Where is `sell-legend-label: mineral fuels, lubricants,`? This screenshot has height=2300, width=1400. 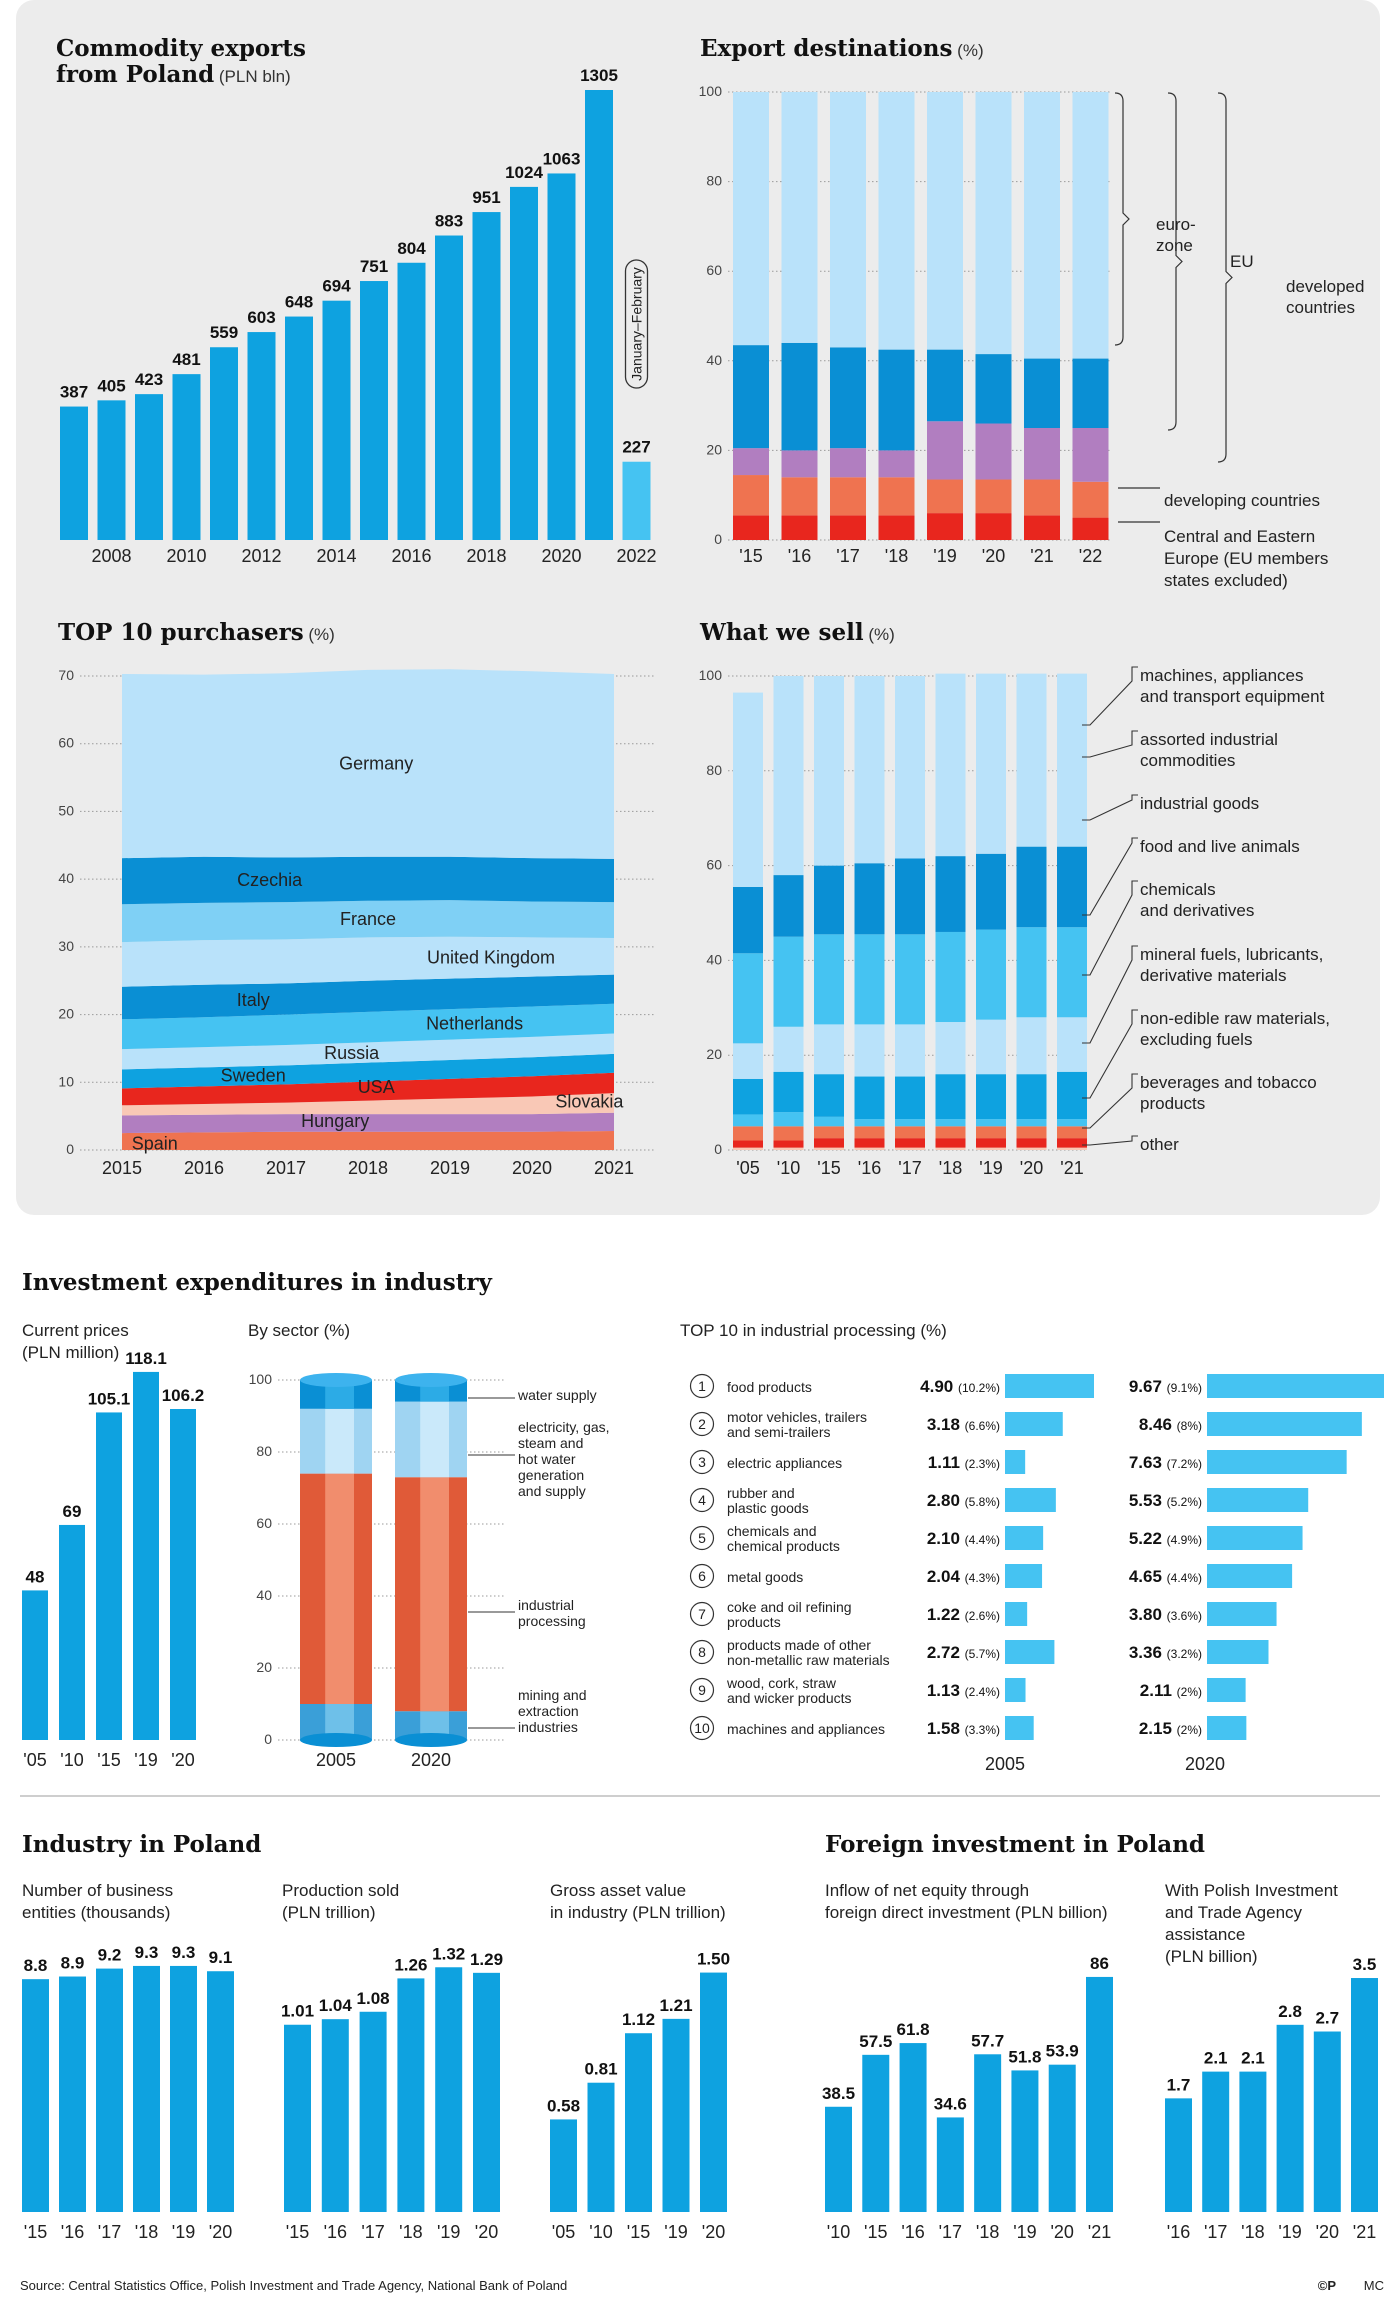
sell-legend-label: mineral fuels, lubricants, is located at coordinates (1231, 954).